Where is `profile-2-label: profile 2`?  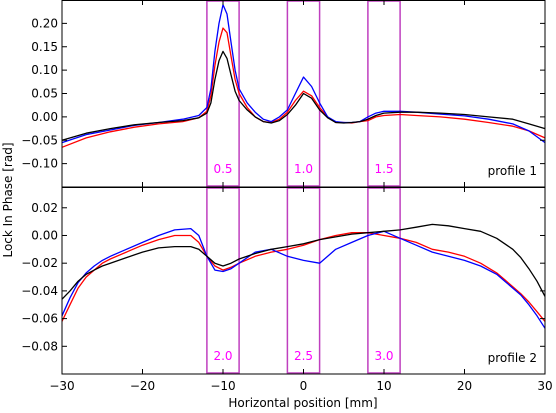
profile-2-label: profile 2 is located at coordinates (512, 358).